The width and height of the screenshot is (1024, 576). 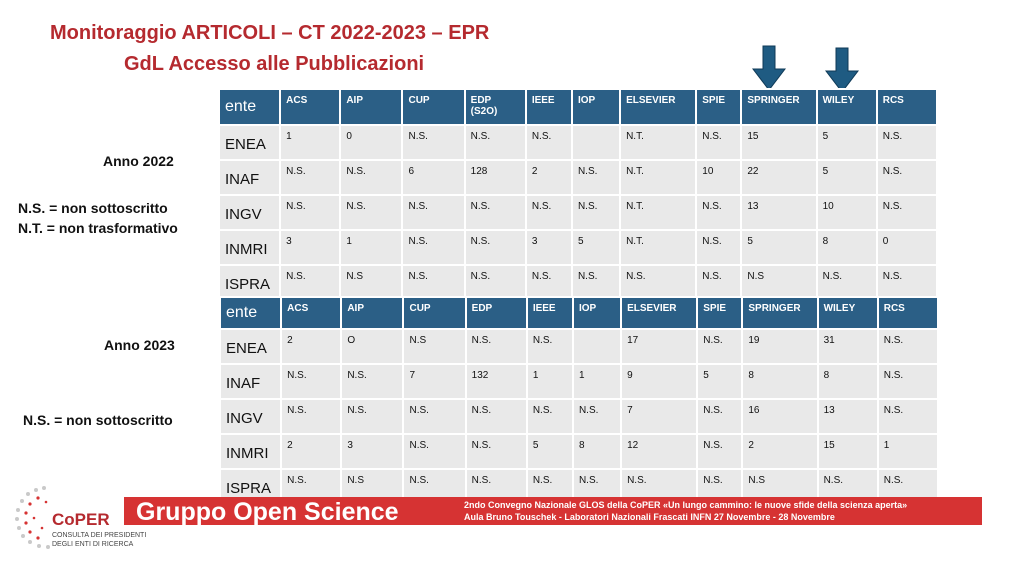 I want to click on header-aip: AIP, so click(x=371, y=107).